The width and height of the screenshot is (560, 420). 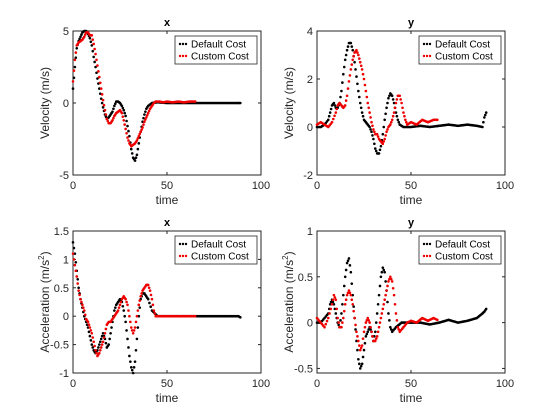 What do you see at coordinates (411, 186) in the screenshot?
I see `x-tick-label: 50` at bounding box center [411, 186].